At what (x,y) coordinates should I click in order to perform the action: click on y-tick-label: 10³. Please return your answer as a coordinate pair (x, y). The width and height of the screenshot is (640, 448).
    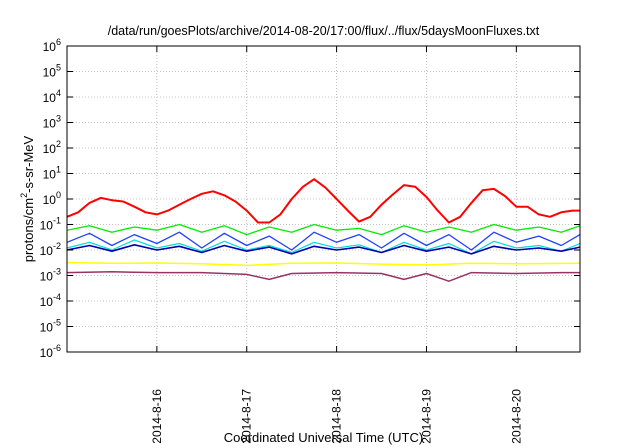
    Looking at the image, I should click on (52, 122).